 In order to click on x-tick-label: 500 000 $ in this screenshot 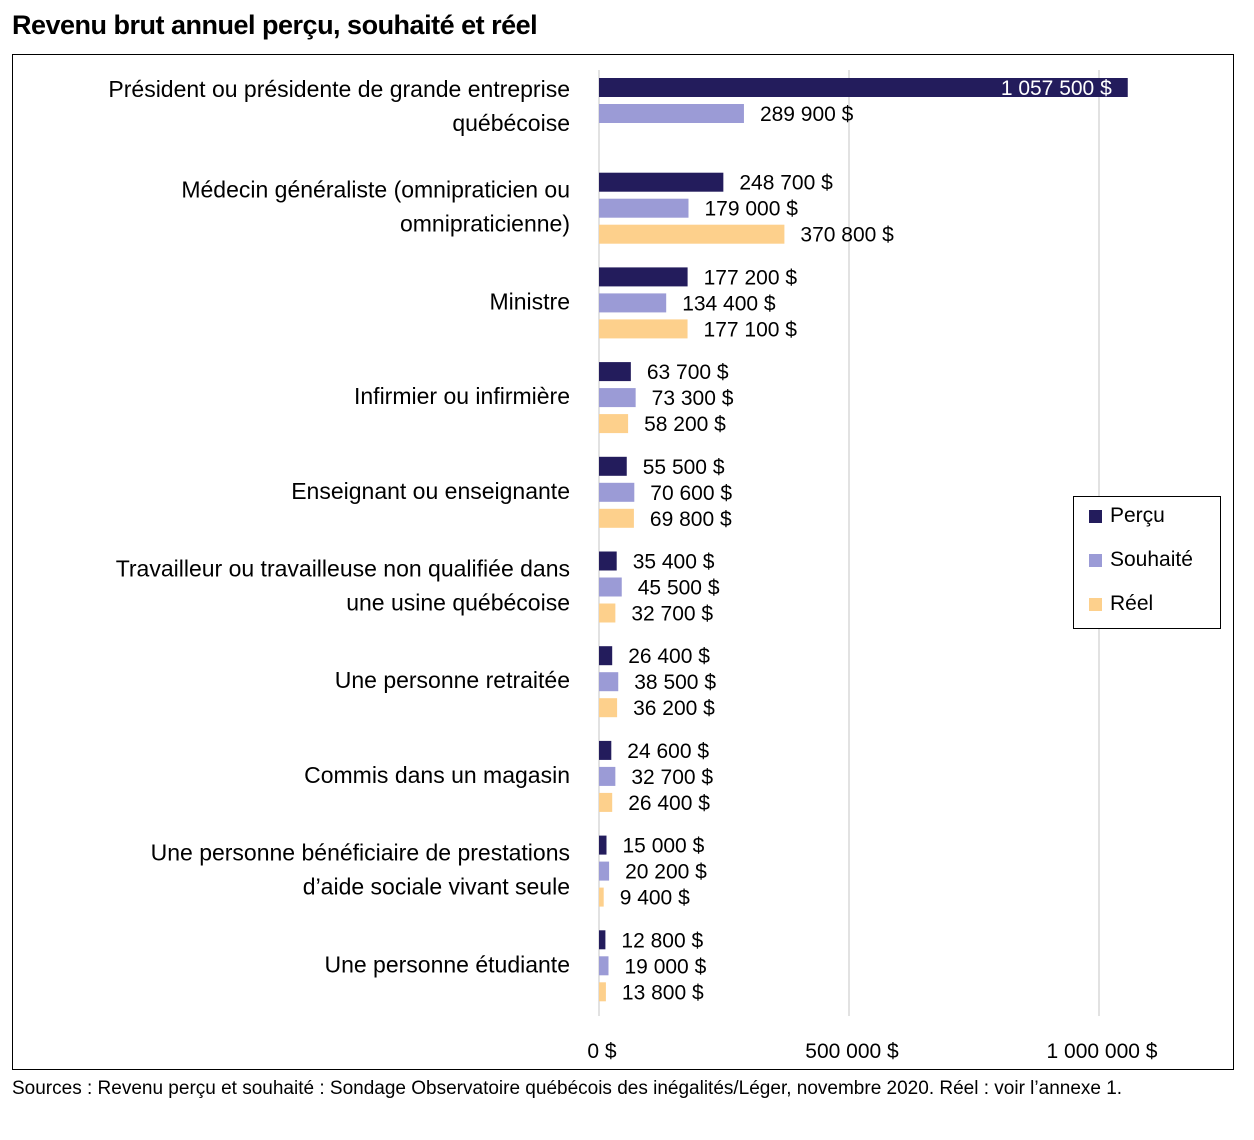, I will do `click(852, 1051)`.